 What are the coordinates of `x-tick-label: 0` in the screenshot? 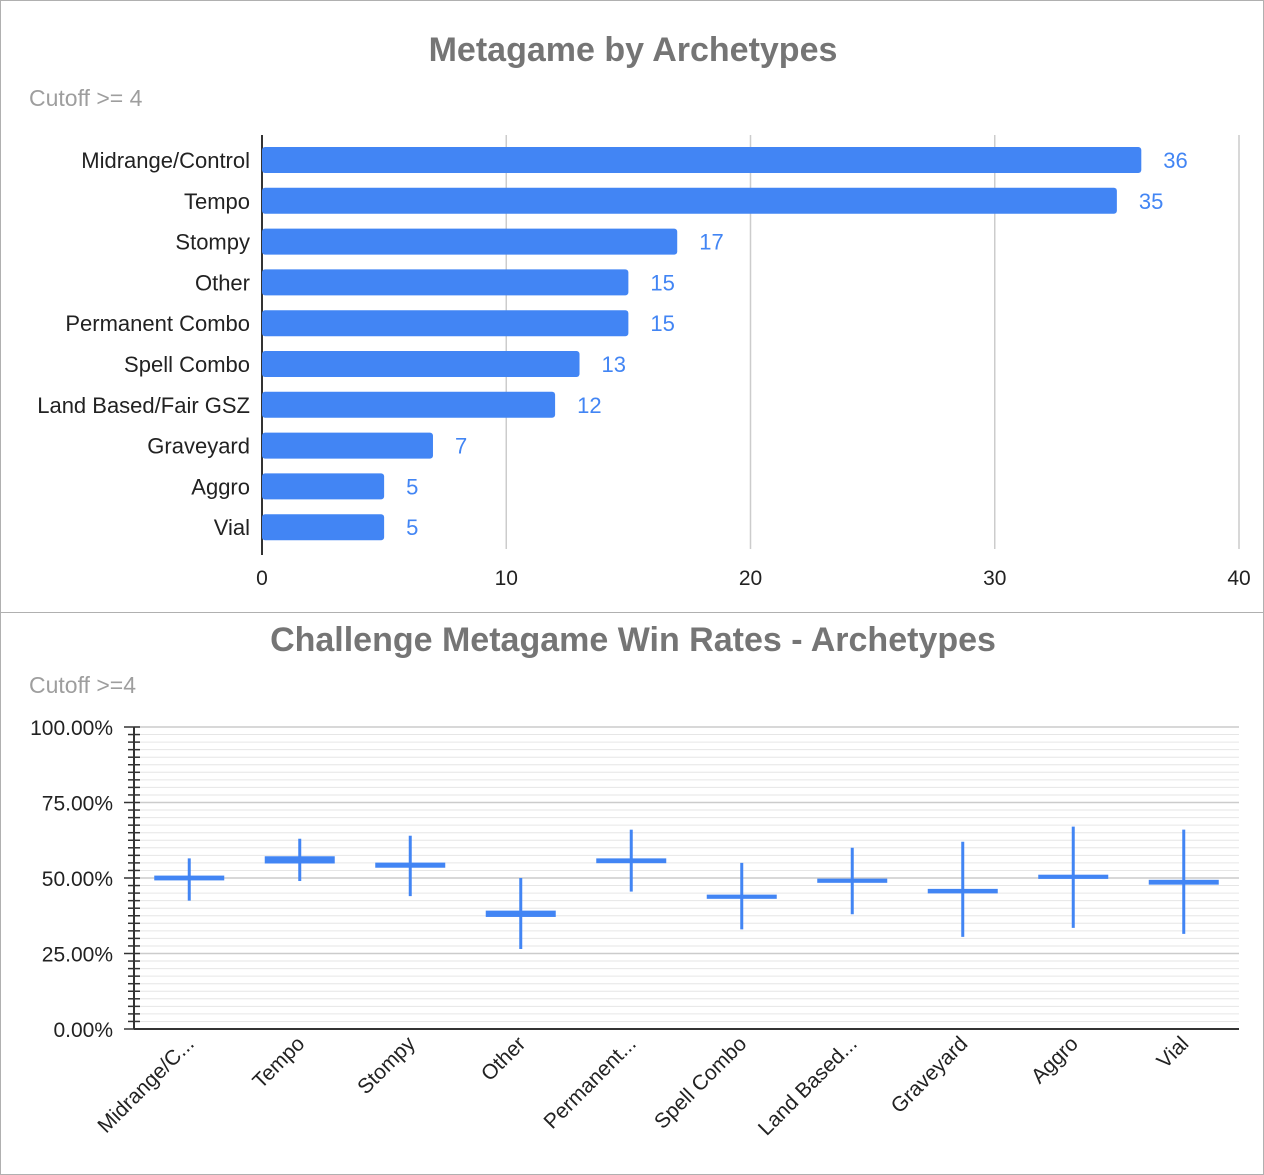 It's located at (262, 578).